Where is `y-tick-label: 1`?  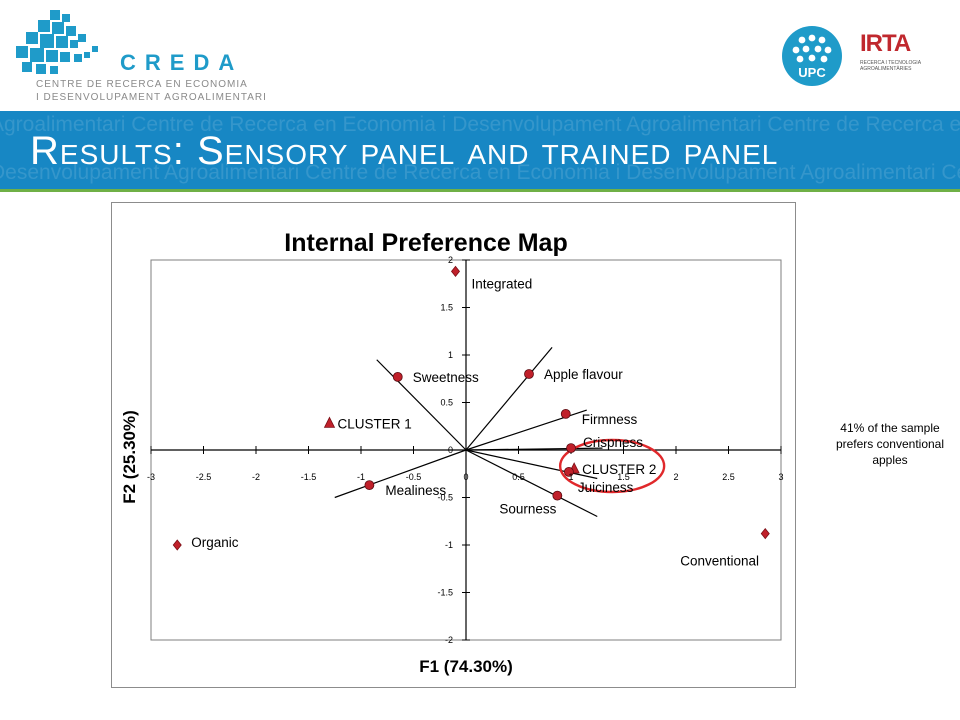
y-tick-label: 1 is located at coordinates (450, 355).